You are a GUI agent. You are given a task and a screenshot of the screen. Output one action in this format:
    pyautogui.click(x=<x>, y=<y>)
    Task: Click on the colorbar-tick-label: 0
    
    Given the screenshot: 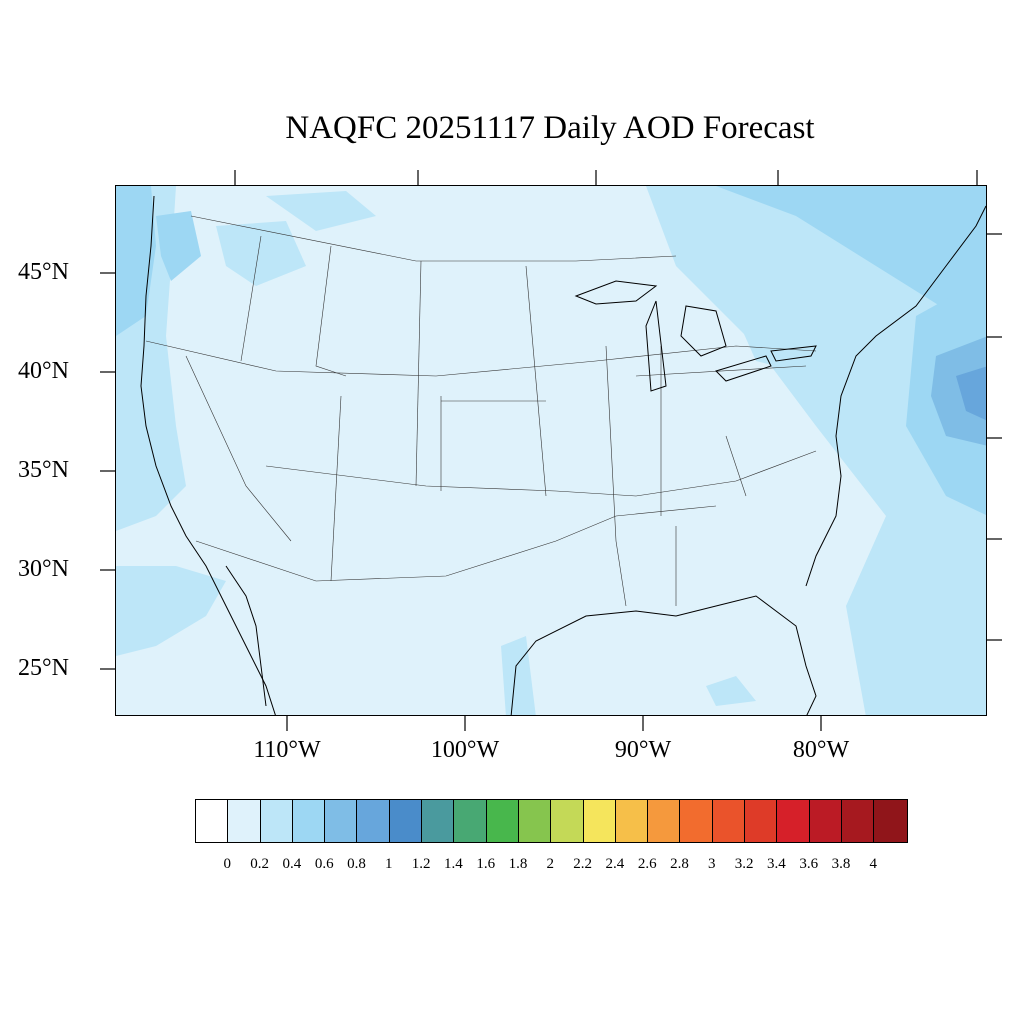 What is the action you would take?
    pyautogui.click(x=227, y=864)
    